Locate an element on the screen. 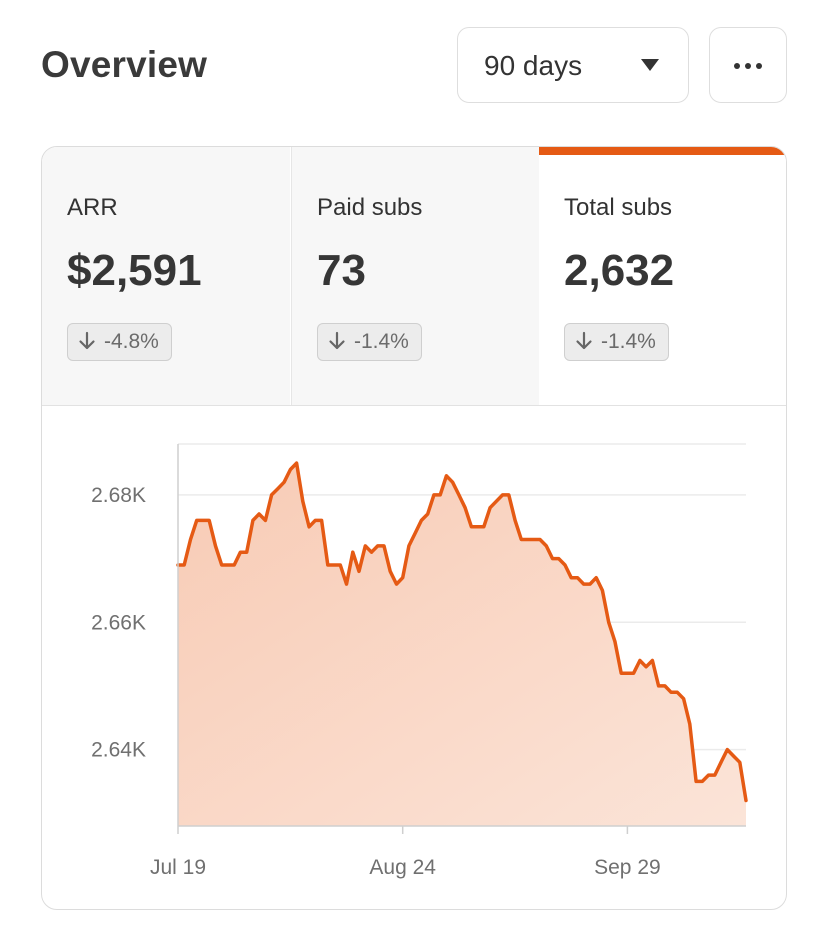 This screenshot has height=933, width=828. x-tick-label: Aug 24 is located at coordinates (402, 867).